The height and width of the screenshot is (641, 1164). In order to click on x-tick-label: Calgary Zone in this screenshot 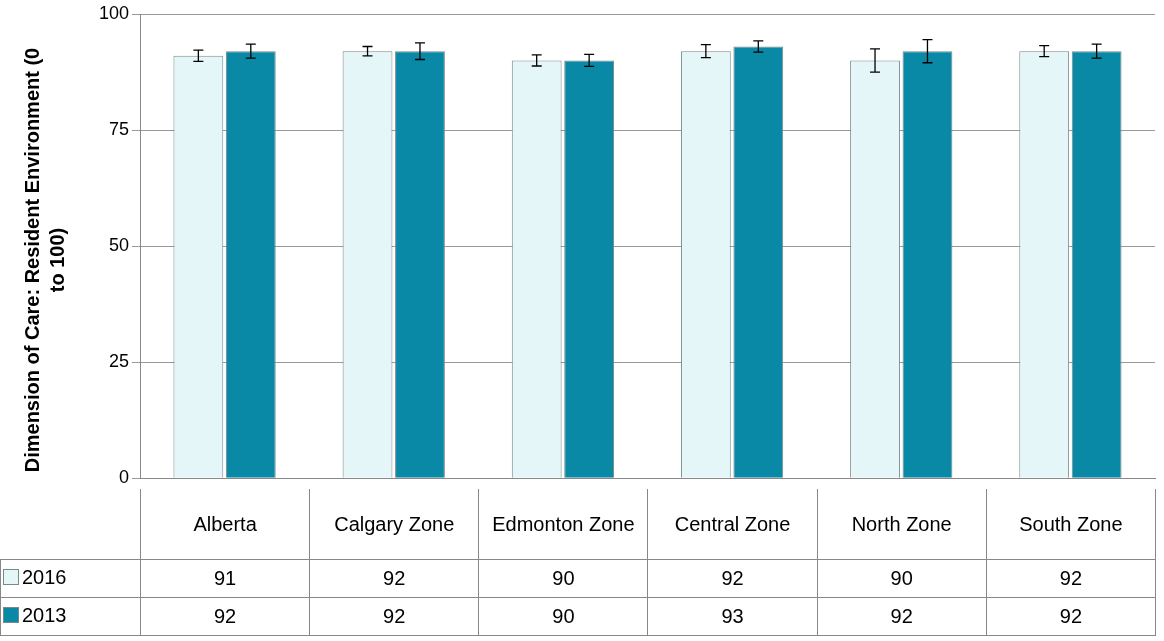, I will do `click(394, 524)`.